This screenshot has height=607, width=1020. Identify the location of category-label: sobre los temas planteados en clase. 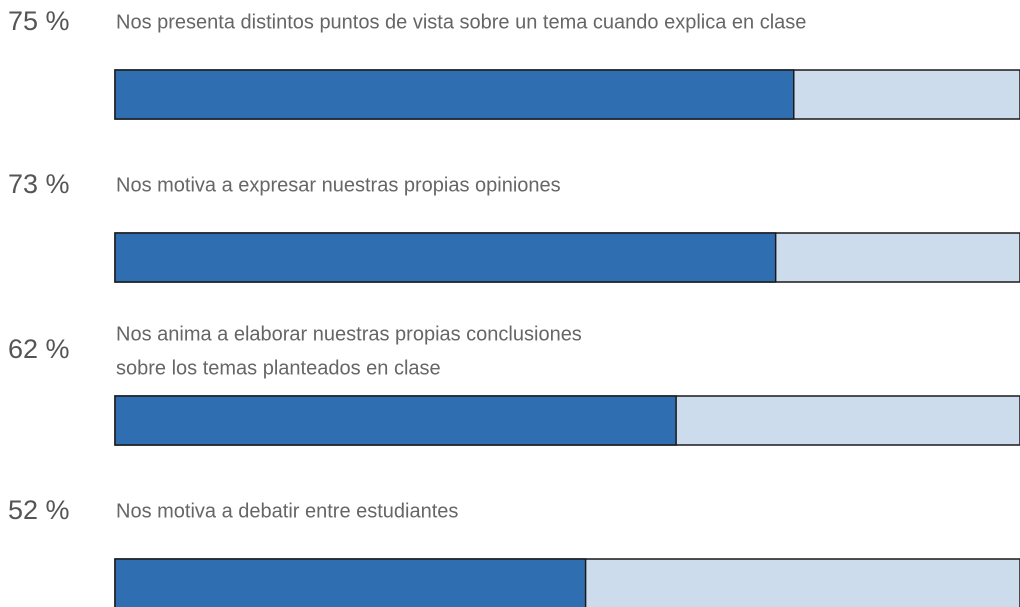
(278, 368).